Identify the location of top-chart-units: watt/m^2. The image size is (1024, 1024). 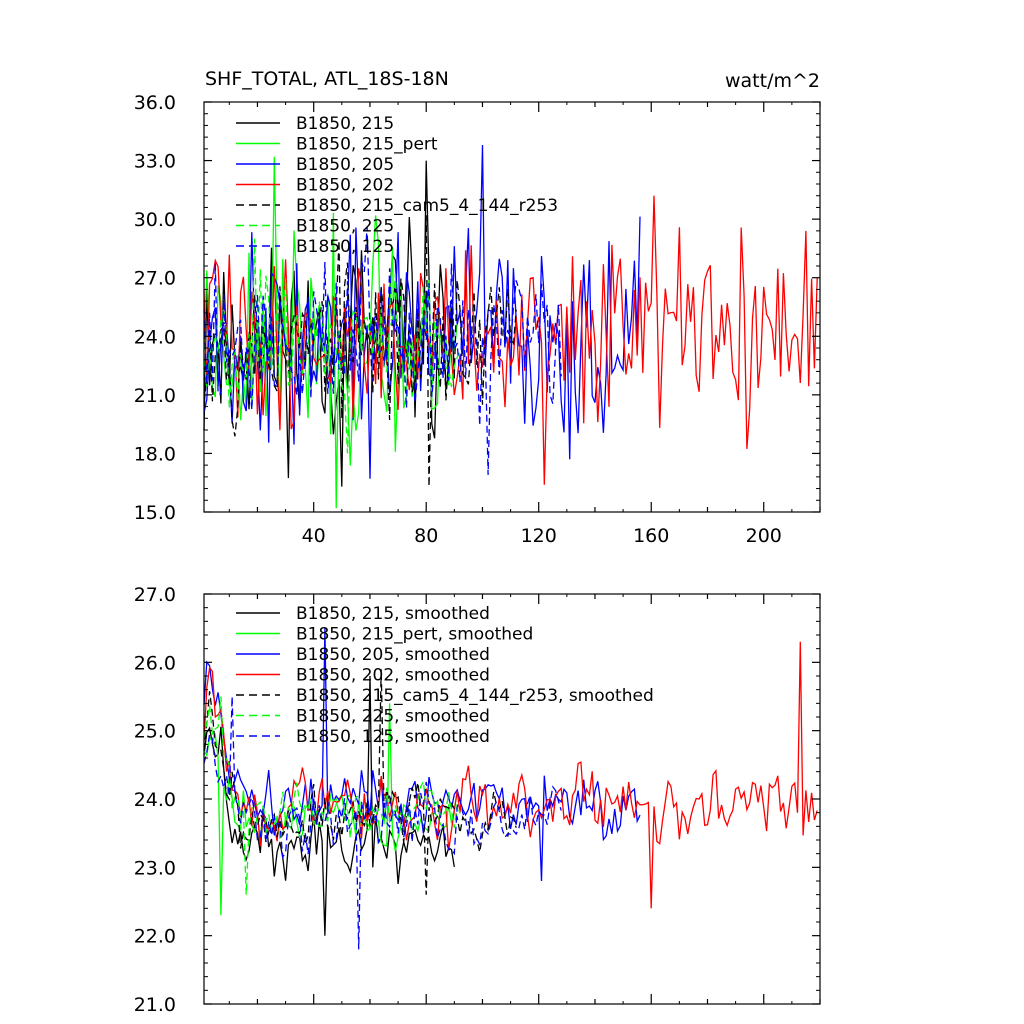
(772, 81).